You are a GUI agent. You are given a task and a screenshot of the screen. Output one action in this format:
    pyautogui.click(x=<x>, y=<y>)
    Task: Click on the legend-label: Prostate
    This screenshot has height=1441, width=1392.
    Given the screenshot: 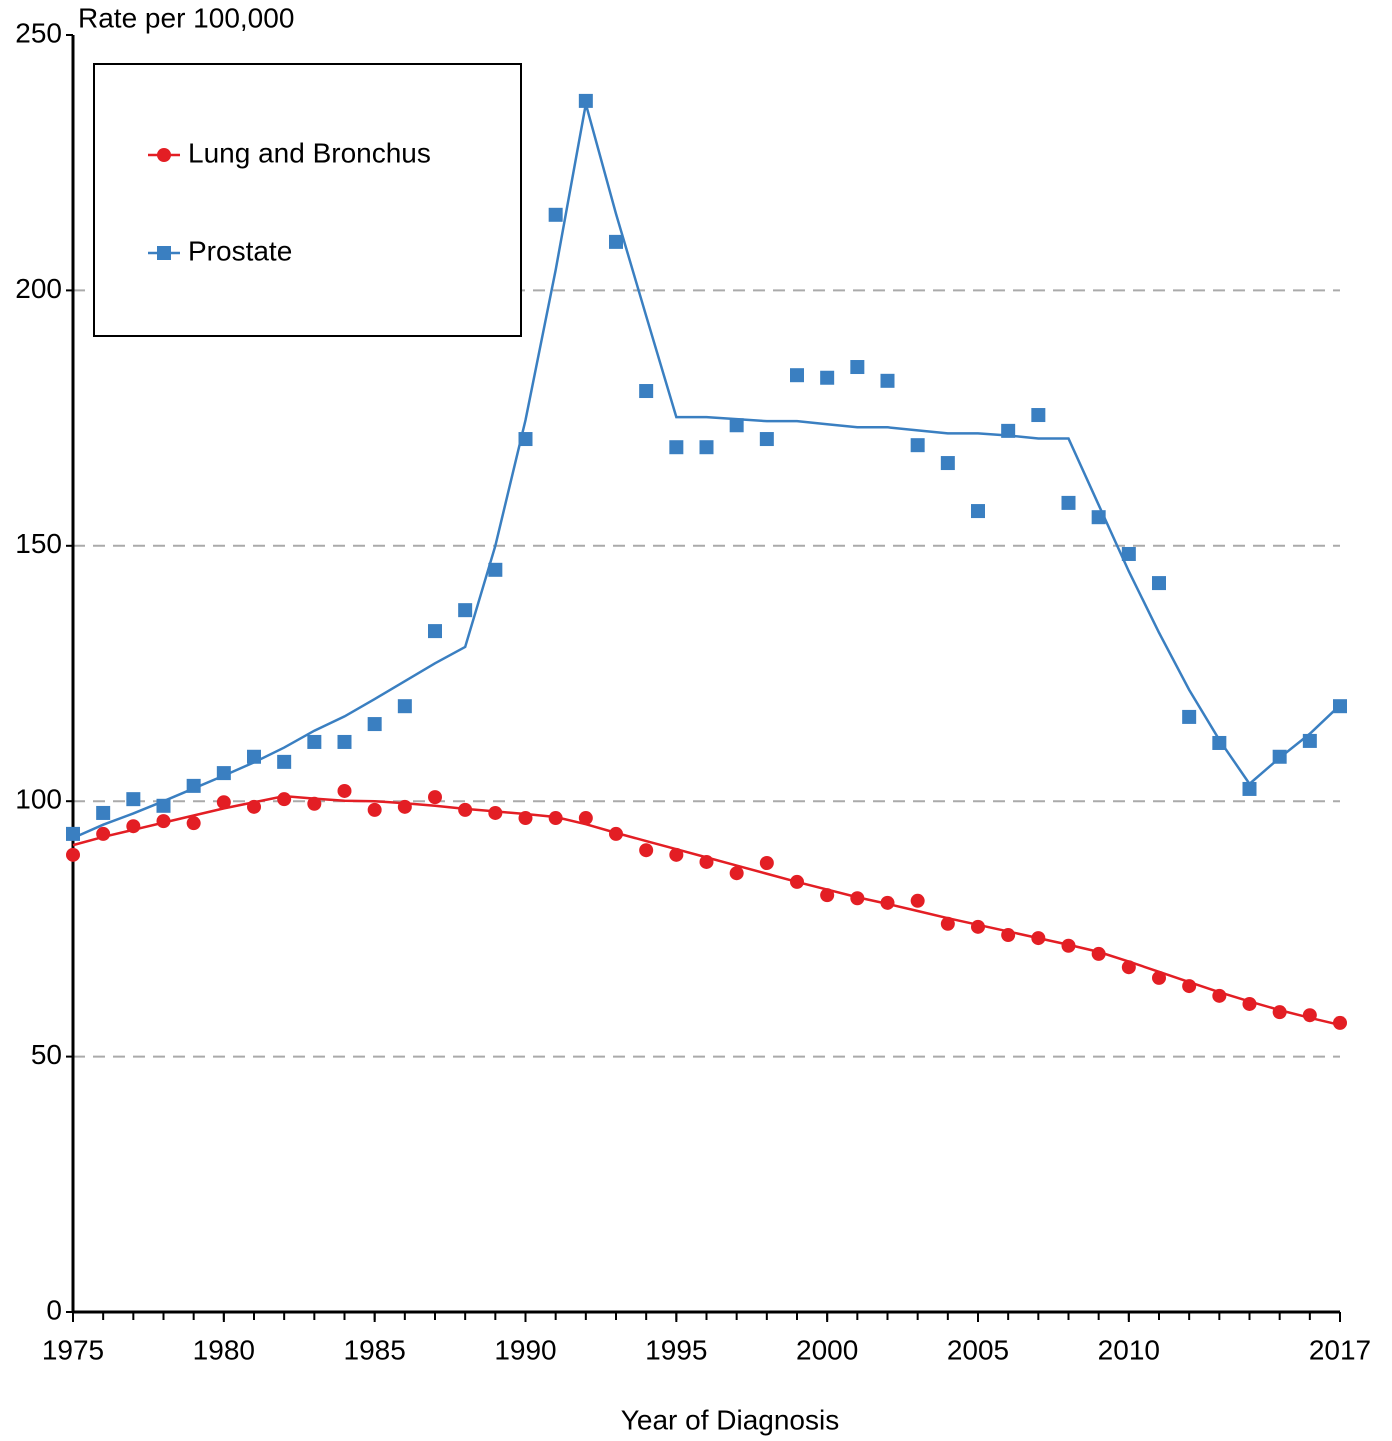 What is the action you would take?
    pyautogui.click(x=240, y=250)
    